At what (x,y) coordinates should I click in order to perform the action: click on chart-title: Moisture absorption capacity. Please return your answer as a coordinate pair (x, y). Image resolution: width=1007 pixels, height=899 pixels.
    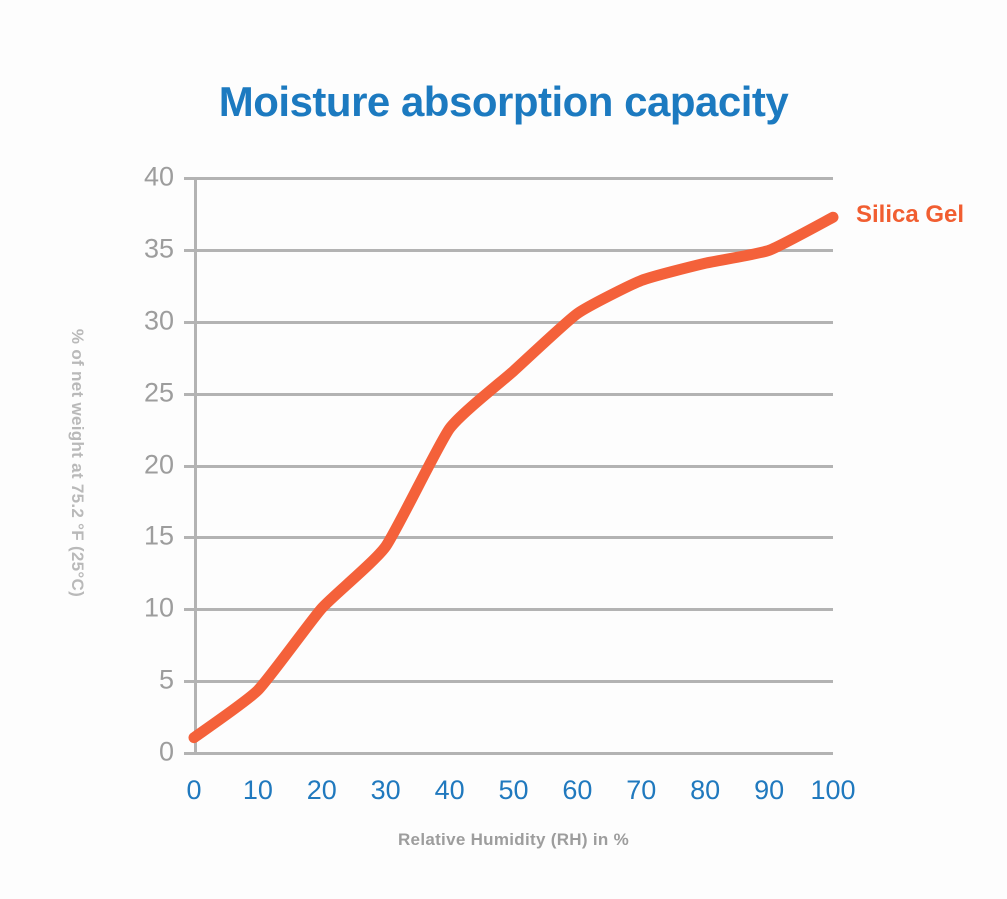
    Looking at the image, I should click on (503, 101).